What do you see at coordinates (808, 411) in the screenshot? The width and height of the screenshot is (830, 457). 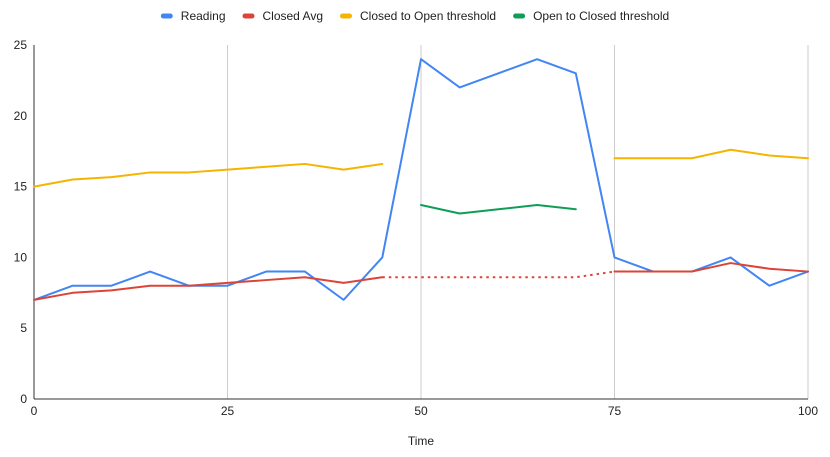 I see `x-tick-label-100: 100` at bounding box center [808, 411].